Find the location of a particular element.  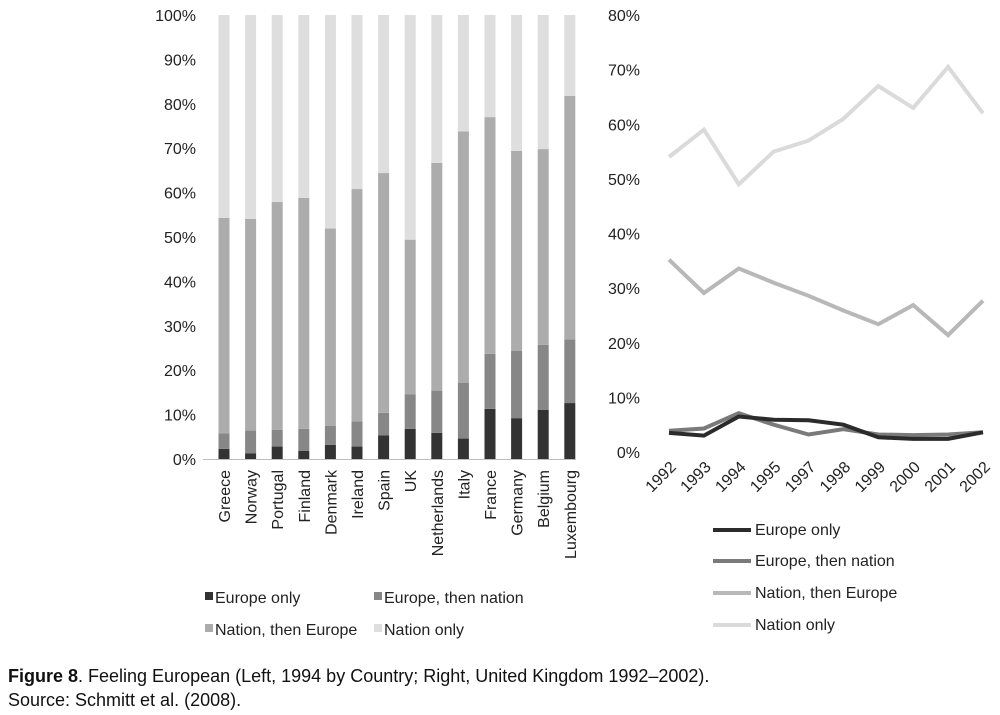

x-tick-label: Greece is located at coordinates (225, 496).